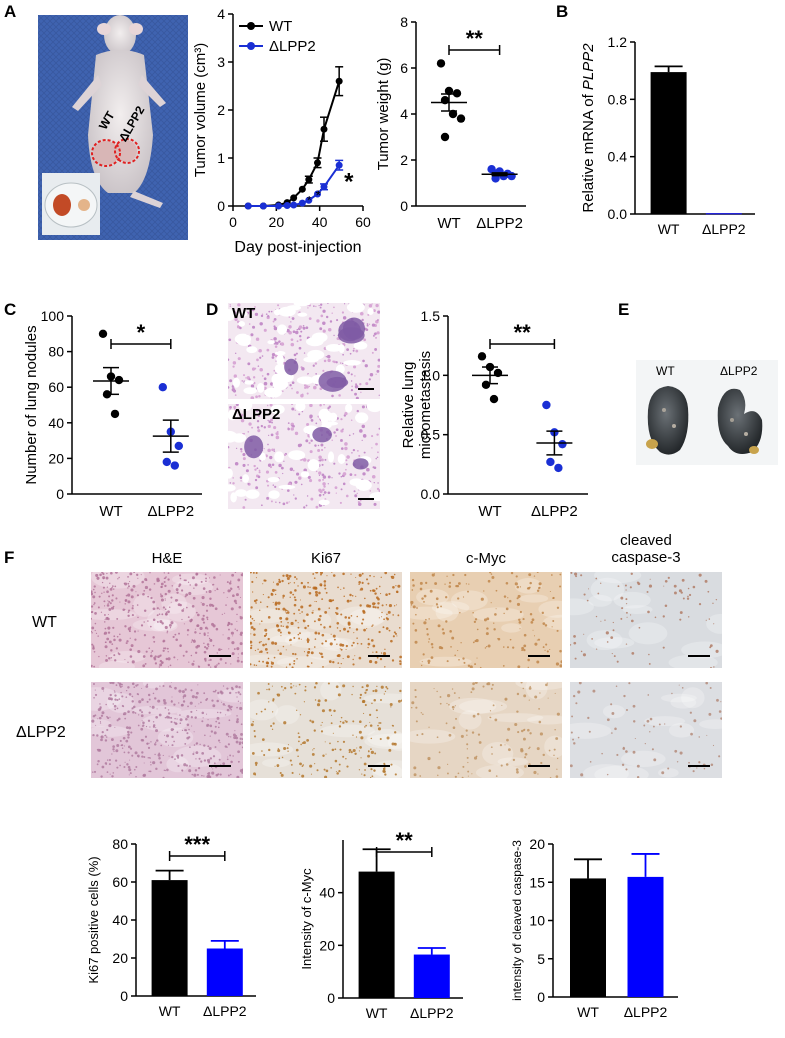 This screenshot has height=1038, width=785. Describe the element at coordinates (645, 936) in the screenshot. I see `bar` at that location.